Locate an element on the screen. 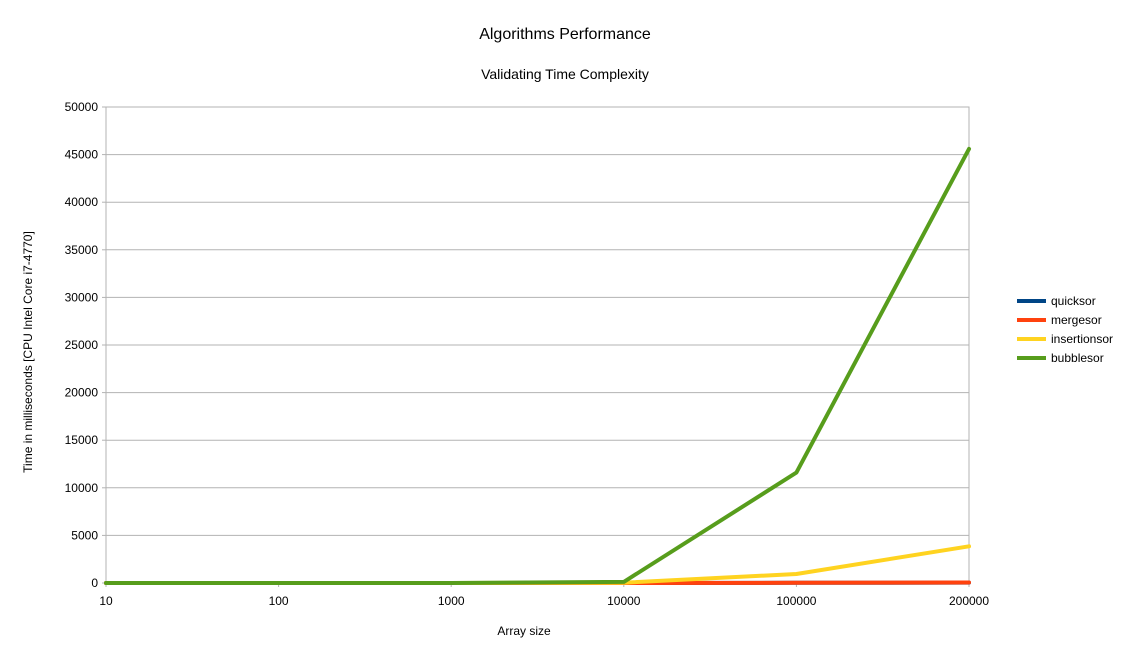 This screenshot has width=1143, height=658. legend-item-mergesor: mergesor is located at coordinates (1059, 320).